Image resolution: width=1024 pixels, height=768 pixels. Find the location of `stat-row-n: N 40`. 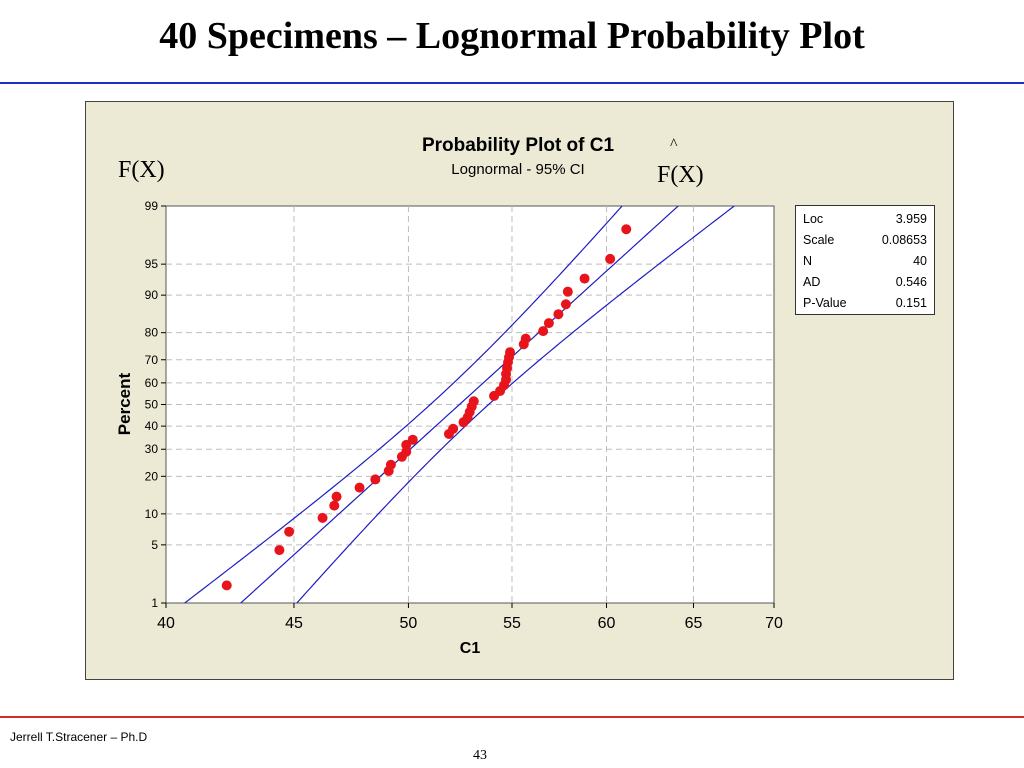

stat-row-n: N 40 is located at coordinates (865, 261).